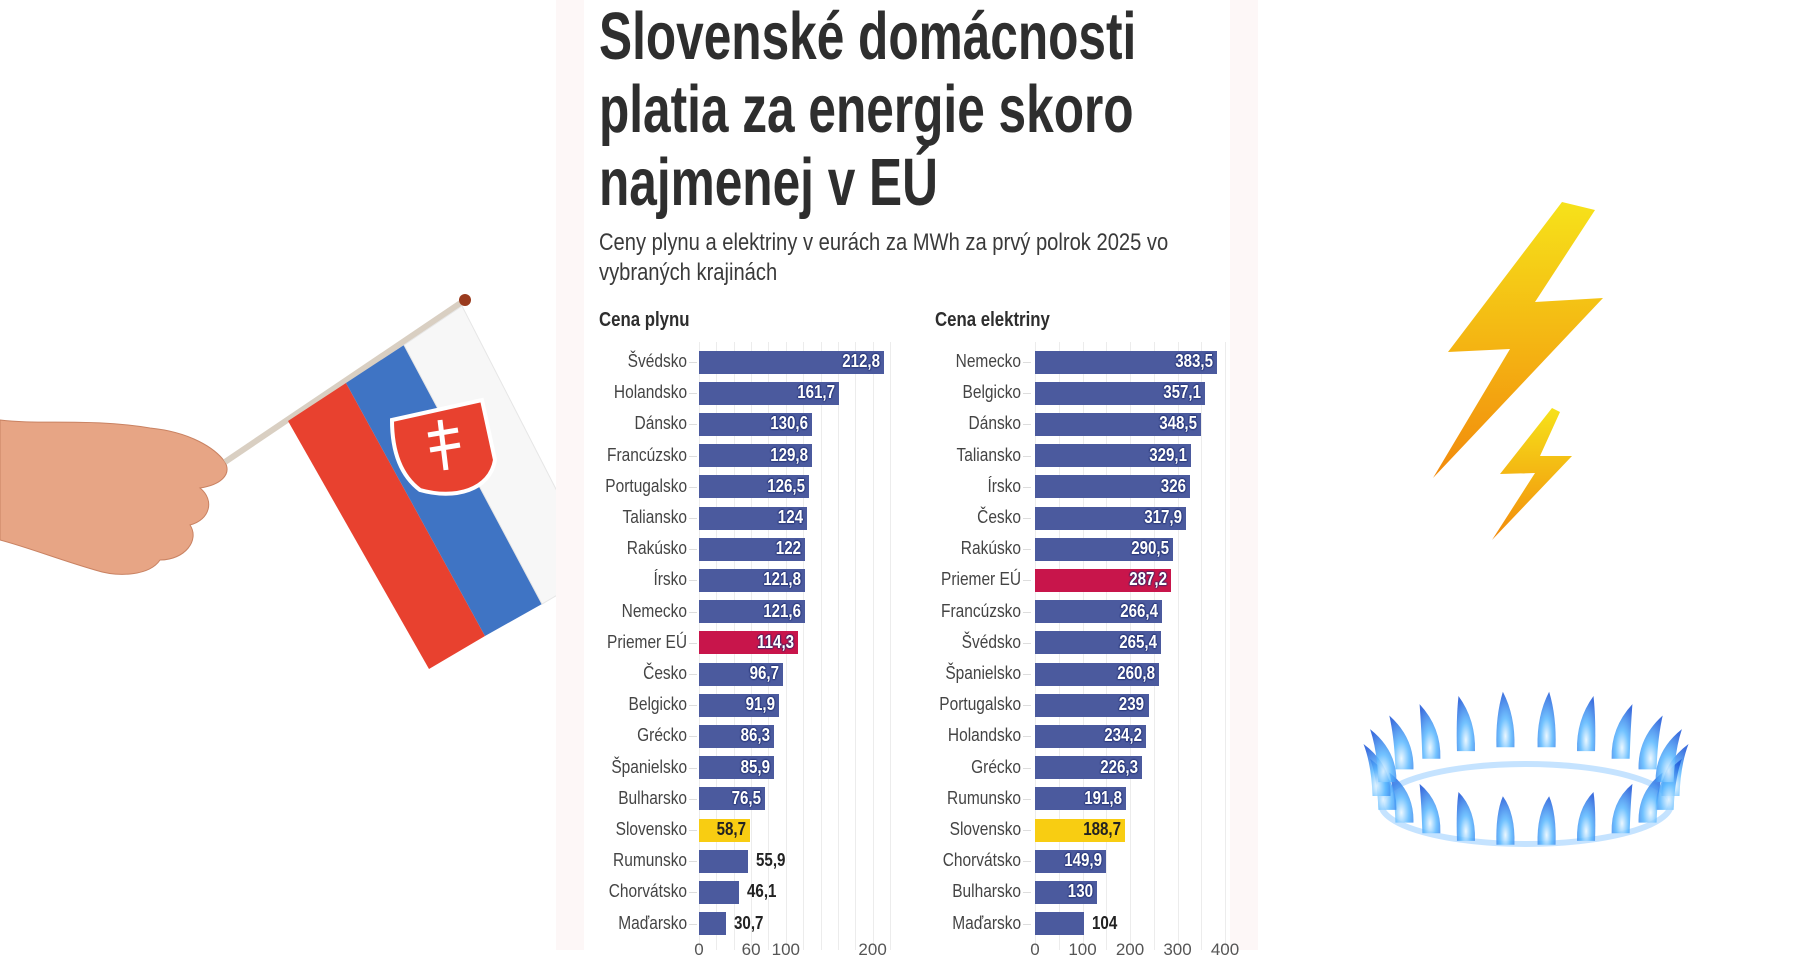  What do you see at coordinates (980, 610) in the screenshot?
I see `category-label: Francúzsko` at bounding box center [980, 610].